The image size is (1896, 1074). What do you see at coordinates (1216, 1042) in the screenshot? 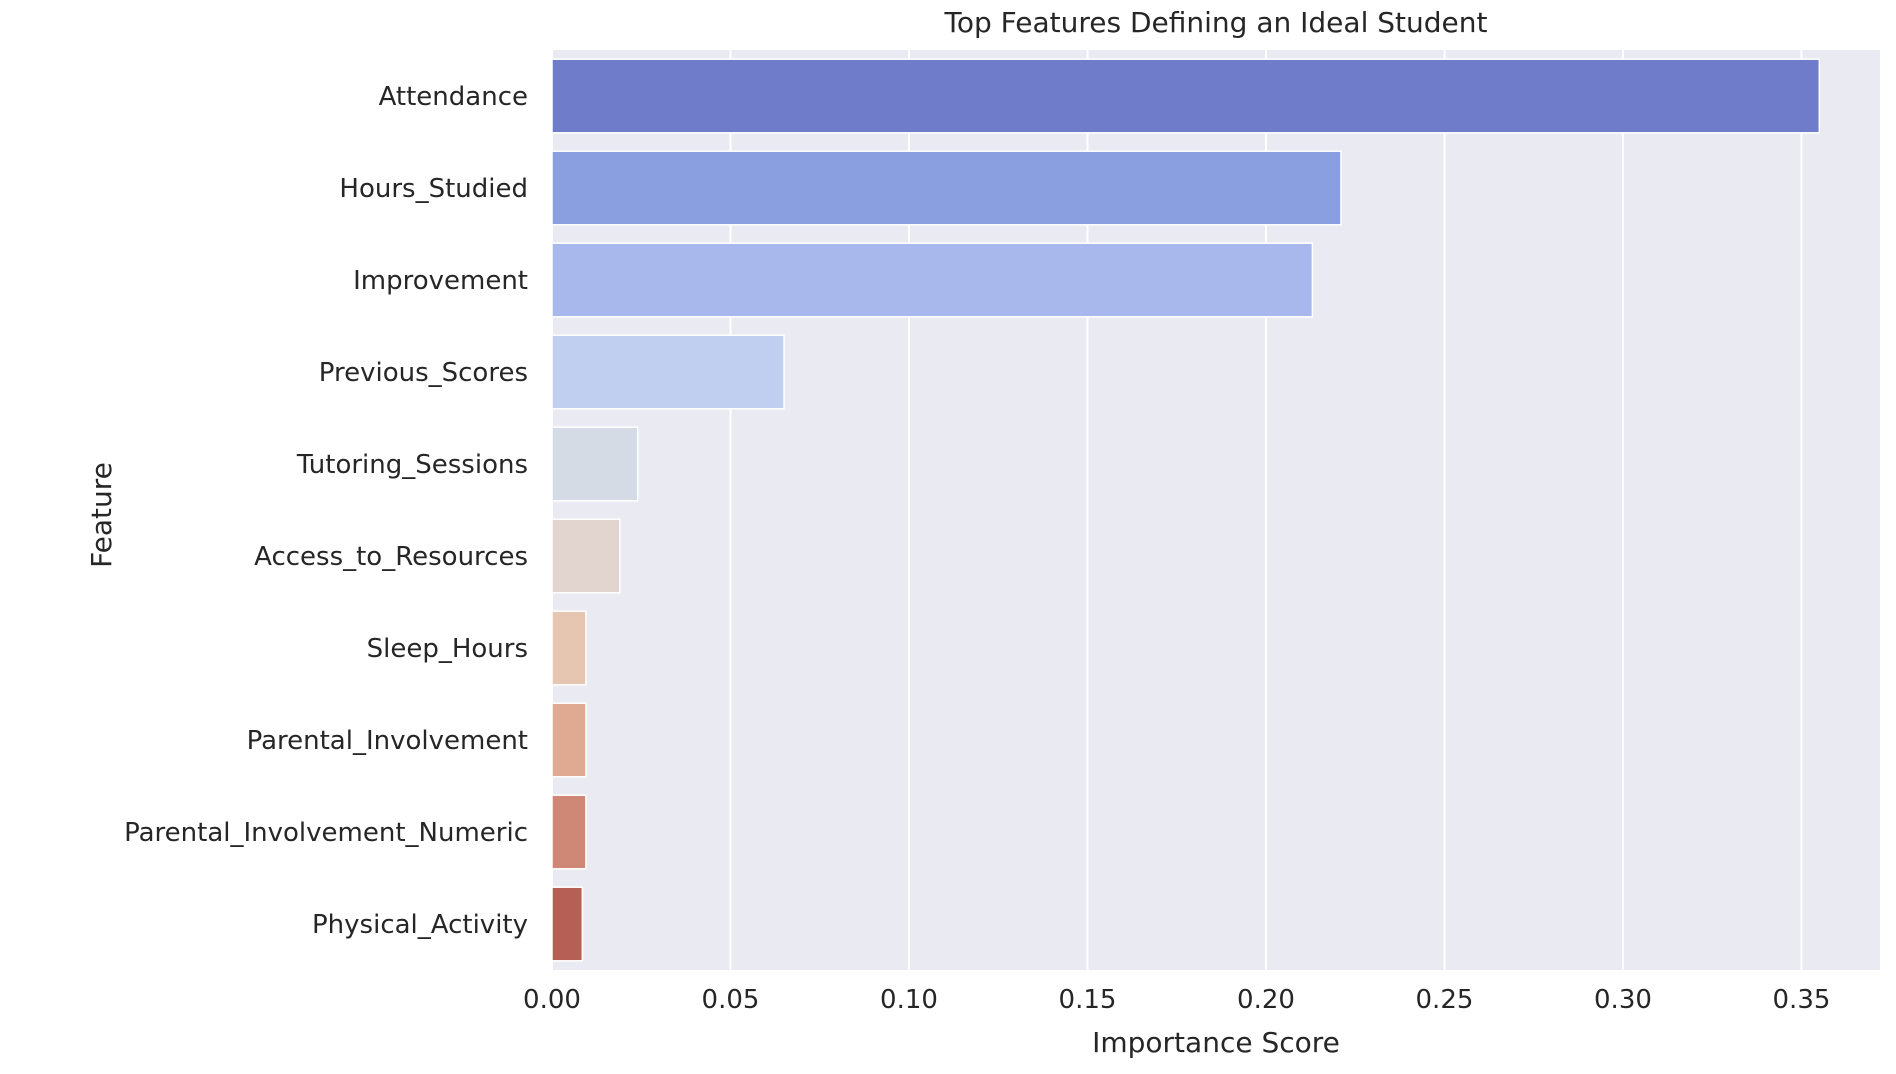
I see `x-axis-label: Importance Score` at bounding box center [1216, 1042].